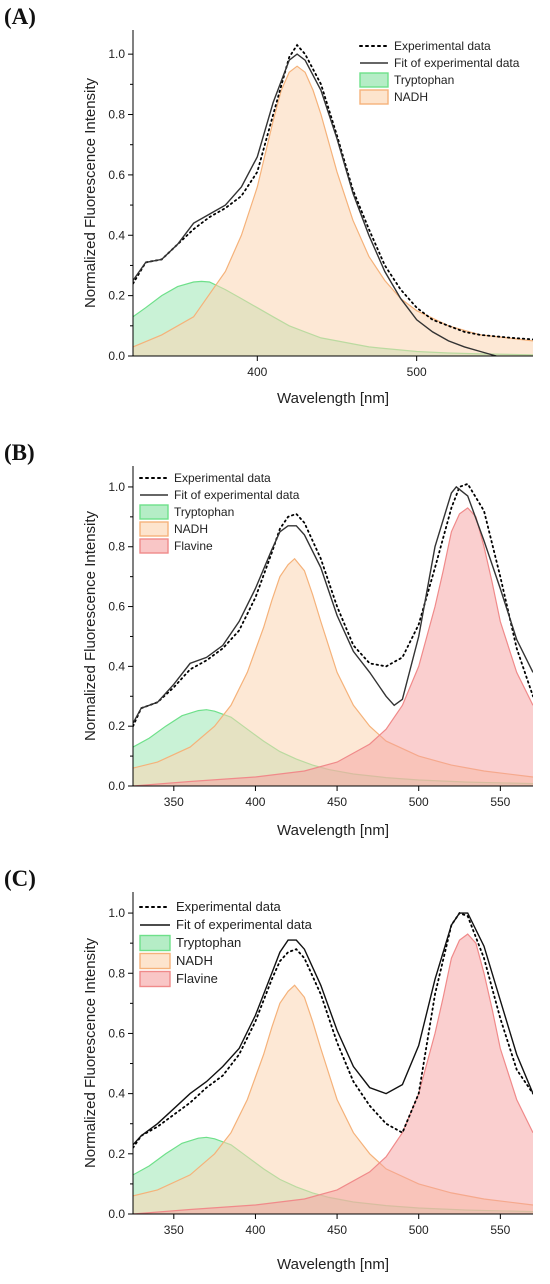 Image resolution: width=550 pixels, height=1284 pixels. I want to click on panel-letter: (B), so click(19, 452).